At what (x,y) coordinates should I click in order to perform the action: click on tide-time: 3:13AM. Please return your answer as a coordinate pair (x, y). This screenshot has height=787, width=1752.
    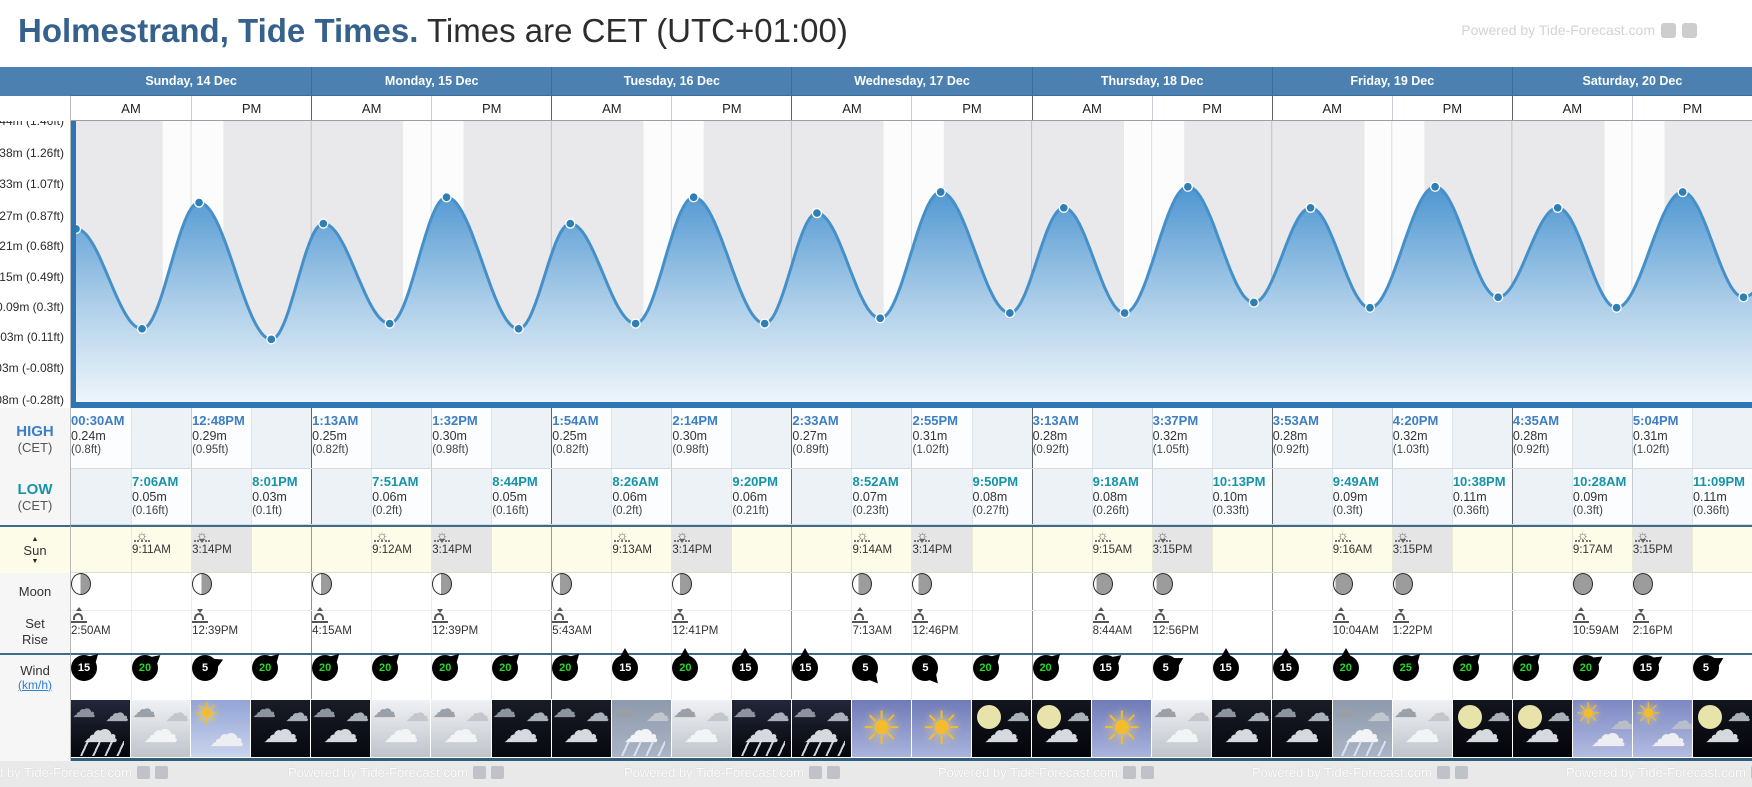
    Looking at the image, I should click on (1055, 420).